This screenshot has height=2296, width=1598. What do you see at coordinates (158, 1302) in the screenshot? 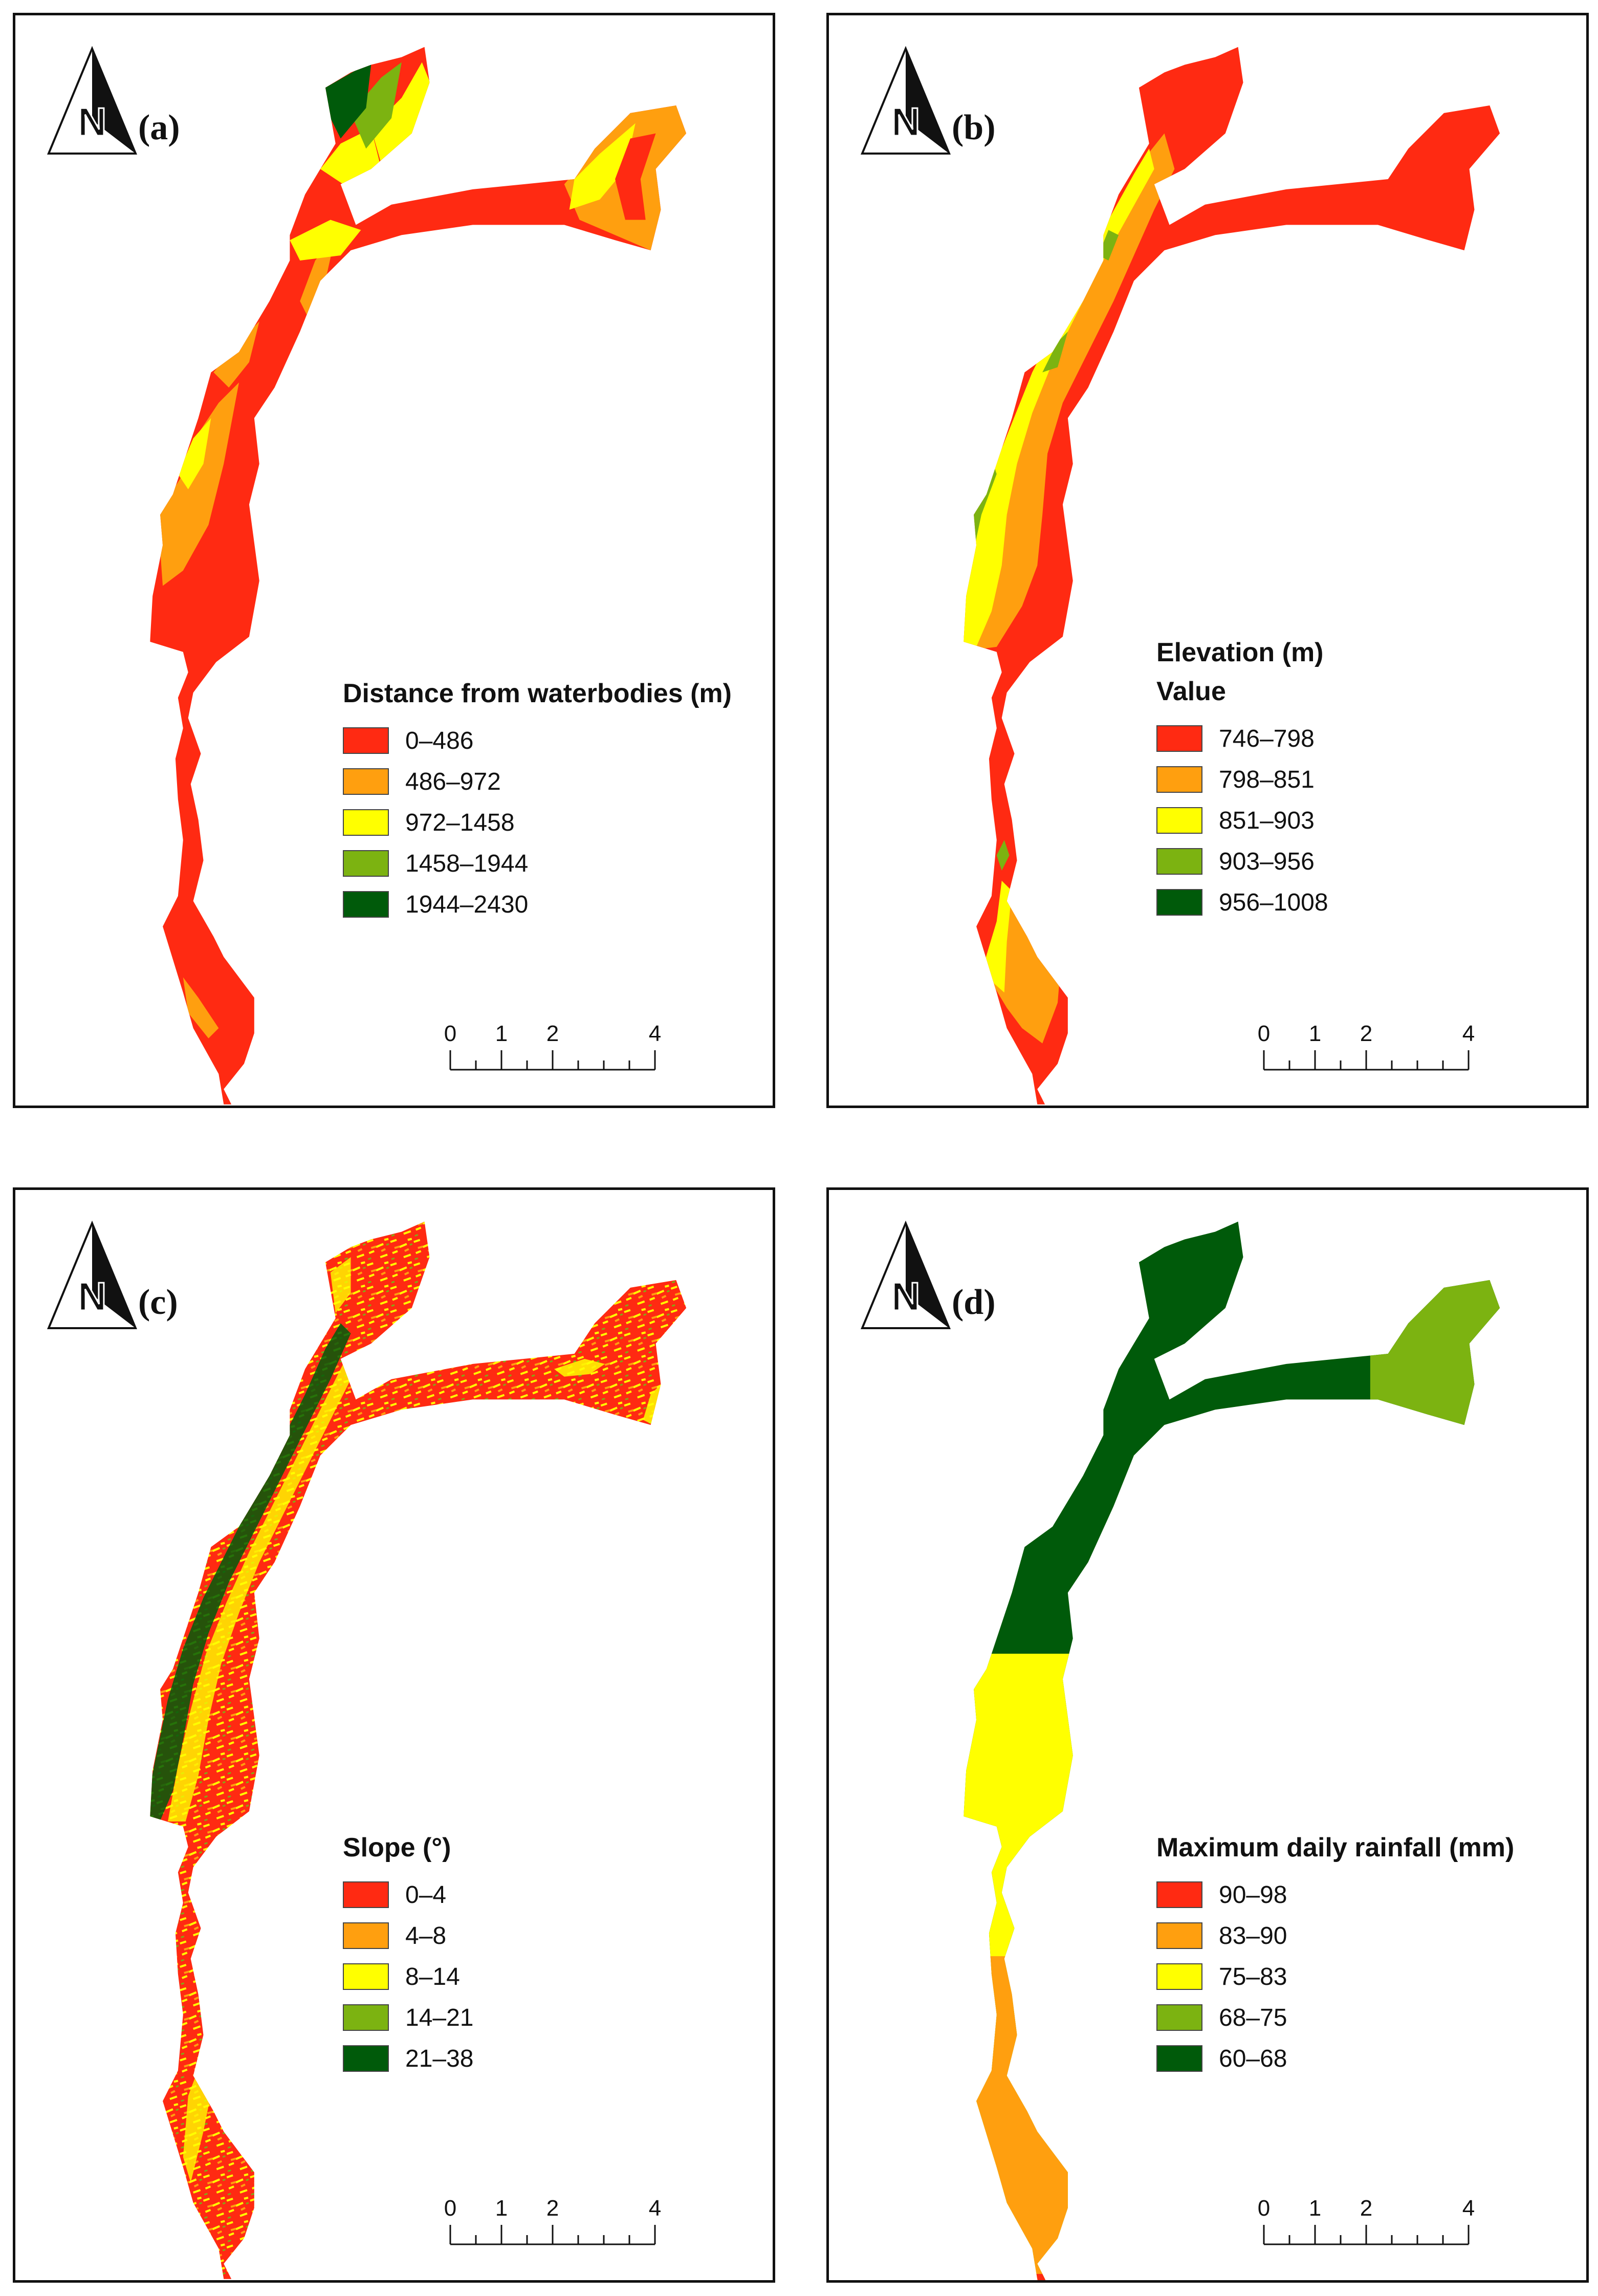
I see `panel-label: (c)` at bounding box center [158, 1302].